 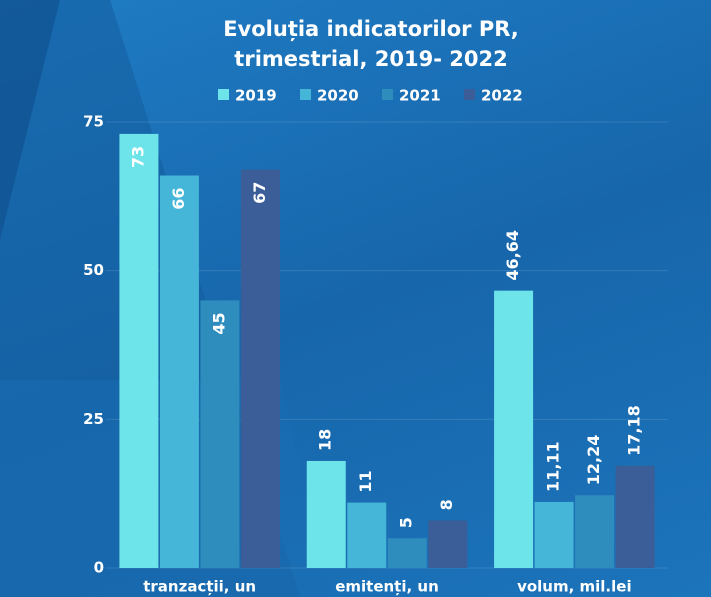 What do you see at coordinates (365, 481) in the screenshot?
I see `value-label: 11` at bounding box center [365, 481].